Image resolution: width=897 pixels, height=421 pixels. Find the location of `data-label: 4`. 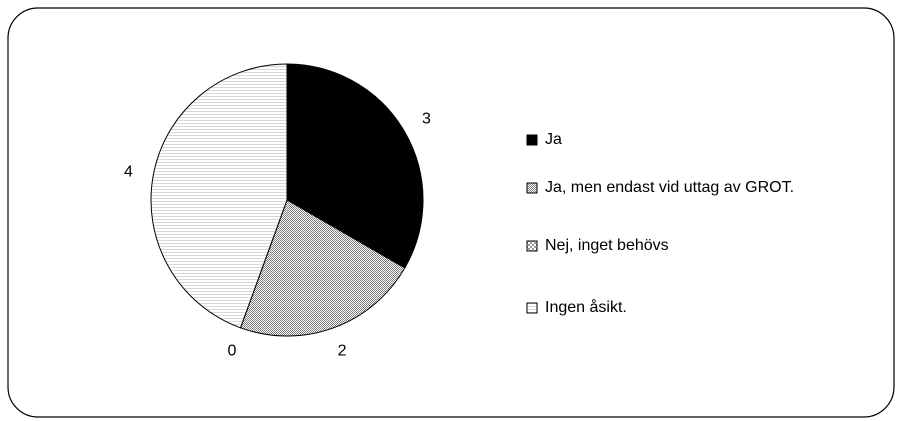

data-label: 4 is located at coordinates (128, 171).